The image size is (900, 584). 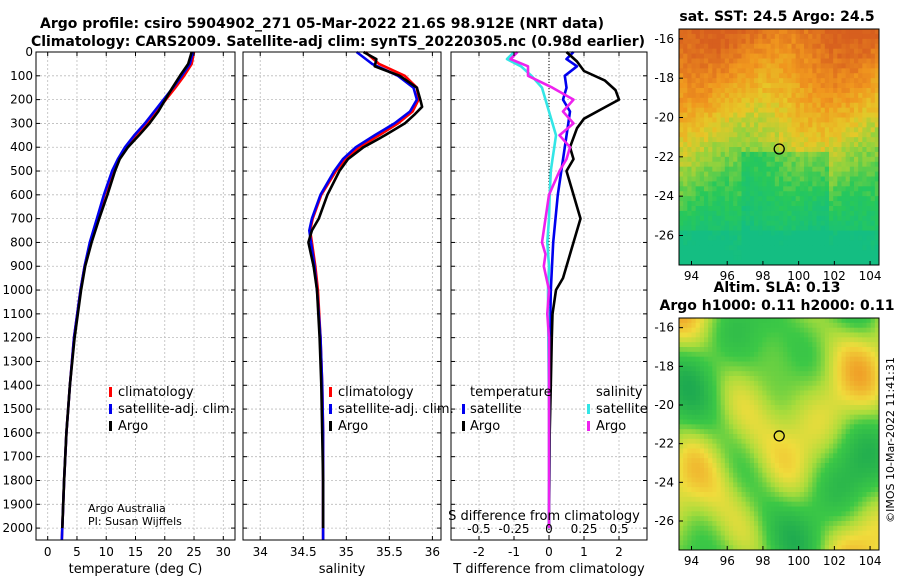 What do you see at coordinates (365, 290) in the screenshot?
I see `series-argo` at bounding box center [365, 290].